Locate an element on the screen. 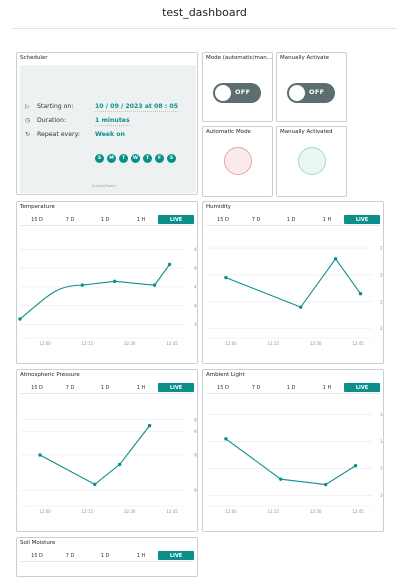 This screenshot has width=409, height=577. automatic-mode-title: Automatic Mode is located at coordinates (228, 132).